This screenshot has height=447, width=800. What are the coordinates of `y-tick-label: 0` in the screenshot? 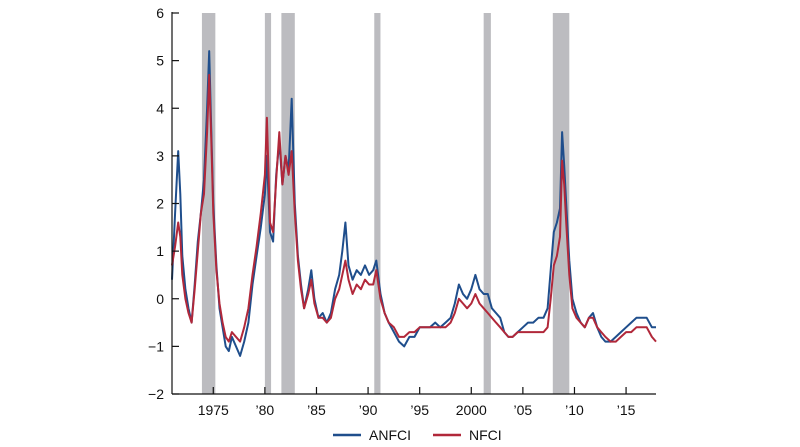 It's located at (160, 299).